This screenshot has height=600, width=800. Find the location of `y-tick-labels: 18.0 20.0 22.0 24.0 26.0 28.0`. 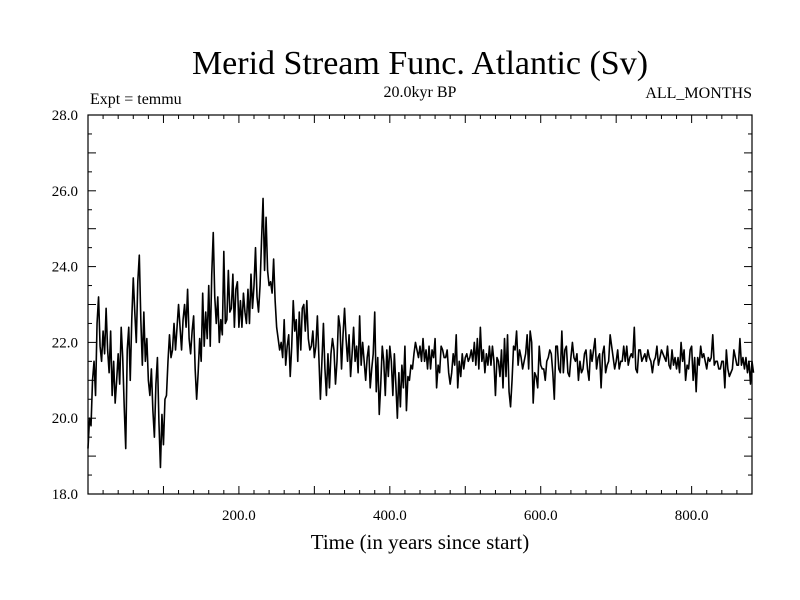

y-tick-labels: 18.0 20.0 22.0 24.0 26.0 28.0 is located at coordinates (65, 305).